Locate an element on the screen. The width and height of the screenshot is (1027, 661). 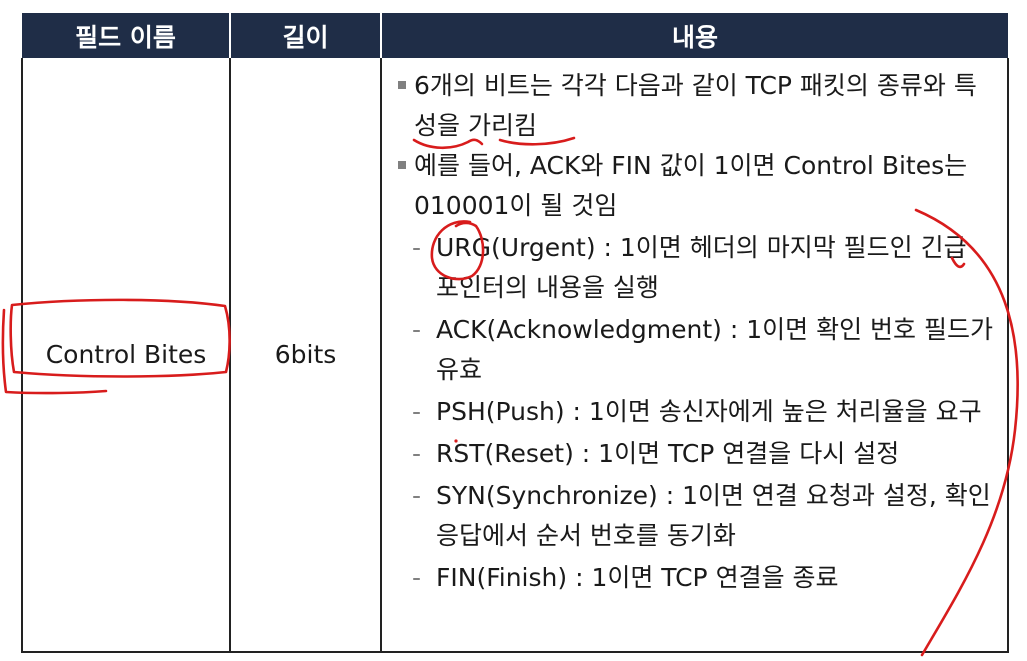
flag-item-fin: - FIN(Finish) : 1이면 TCP 연결을 종료 is located at coordinates (625, 577).